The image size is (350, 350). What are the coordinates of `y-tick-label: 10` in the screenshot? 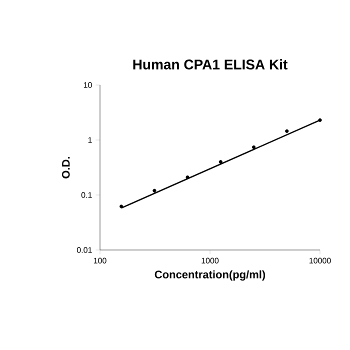 It's located at (88, 85).